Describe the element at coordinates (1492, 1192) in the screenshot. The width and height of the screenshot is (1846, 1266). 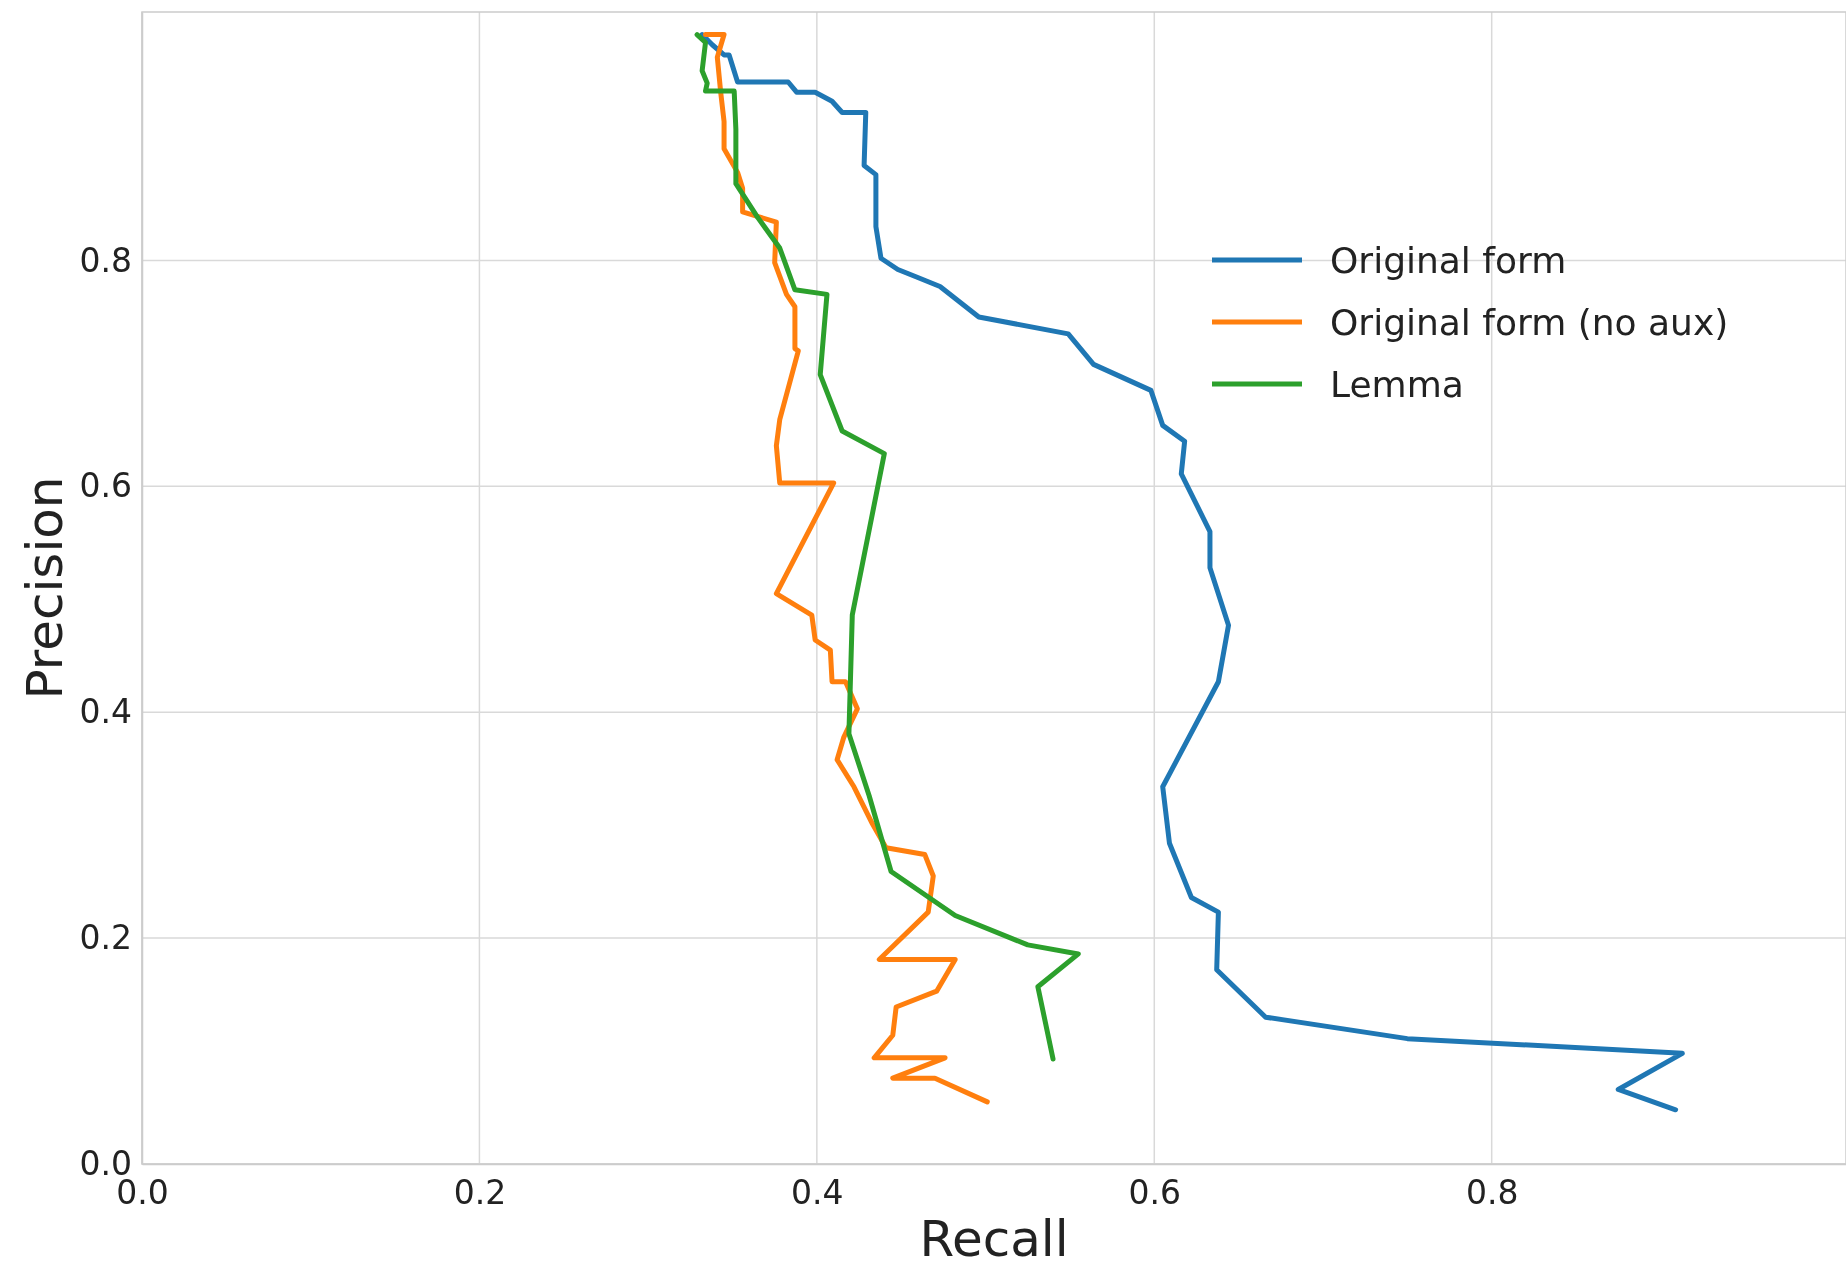
I see `x-tick-label: 0.8` at that location.